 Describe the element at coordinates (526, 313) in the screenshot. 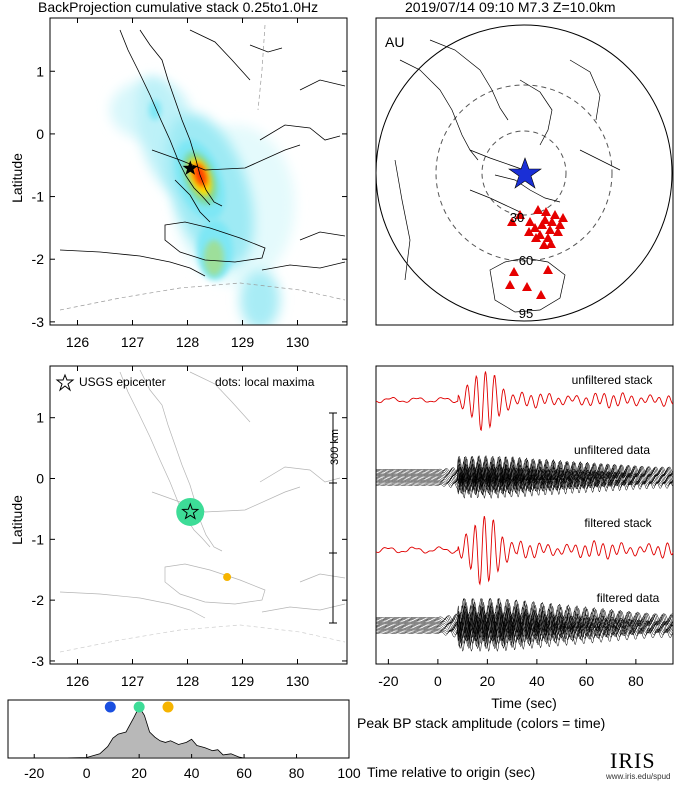

I see `ring-label-95: 95` at that location.